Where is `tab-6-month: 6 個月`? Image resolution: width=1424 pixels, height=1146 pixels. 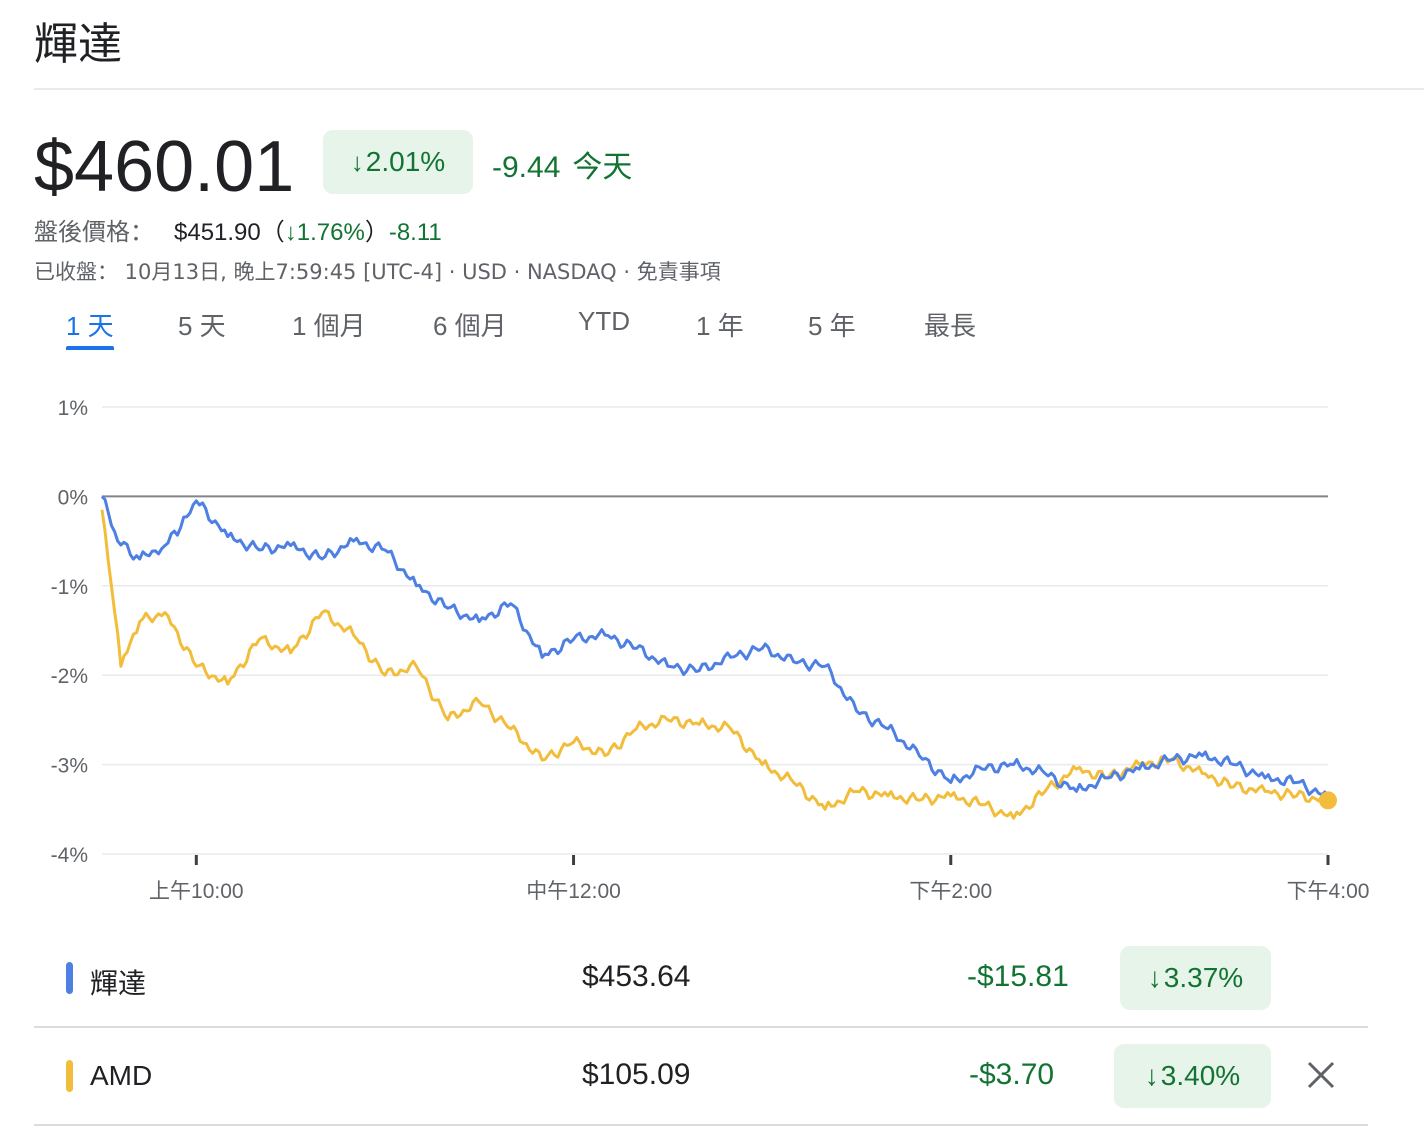
tab-6-month: 6 個月 is located at coordinates (470, 324).